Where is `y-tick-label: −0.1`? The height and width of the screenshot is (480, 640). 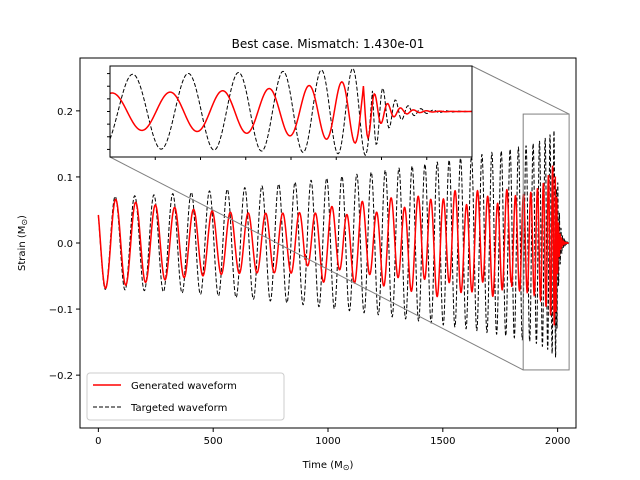
y-tick-label: −0.1 is located at coordinates (61, 310).